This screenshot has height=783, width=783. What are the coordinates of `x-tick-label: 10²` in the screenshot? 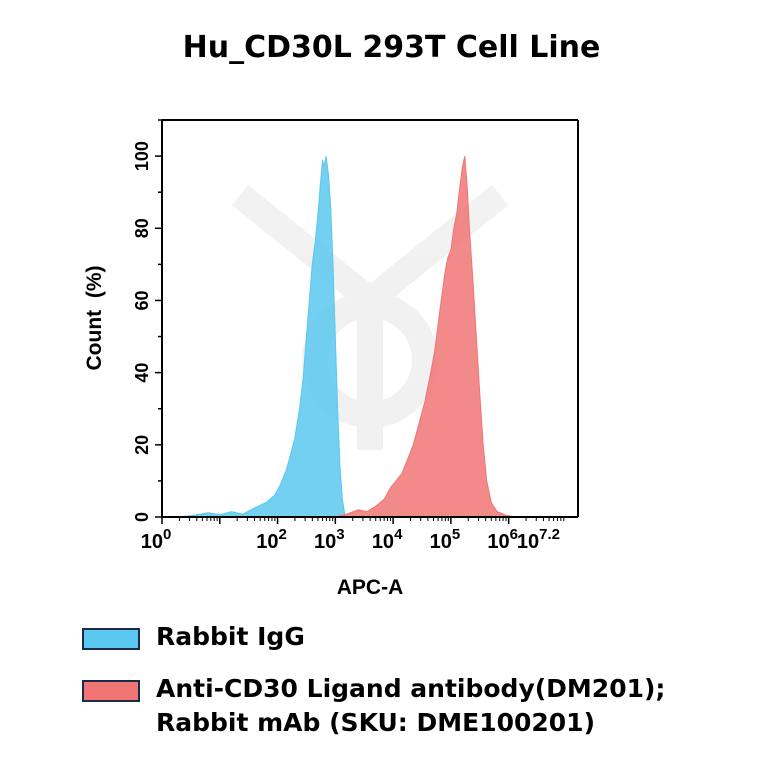 It's located at (271, 539).